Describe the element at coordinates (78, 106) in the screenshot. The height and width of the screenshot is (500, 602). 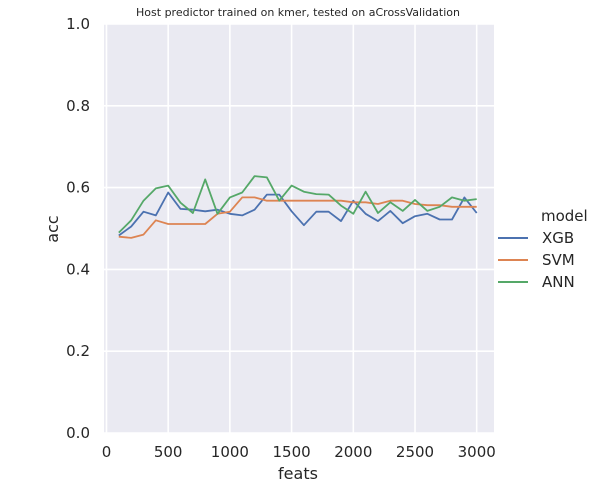
I see `y-tick-label: 0.8` at that location.